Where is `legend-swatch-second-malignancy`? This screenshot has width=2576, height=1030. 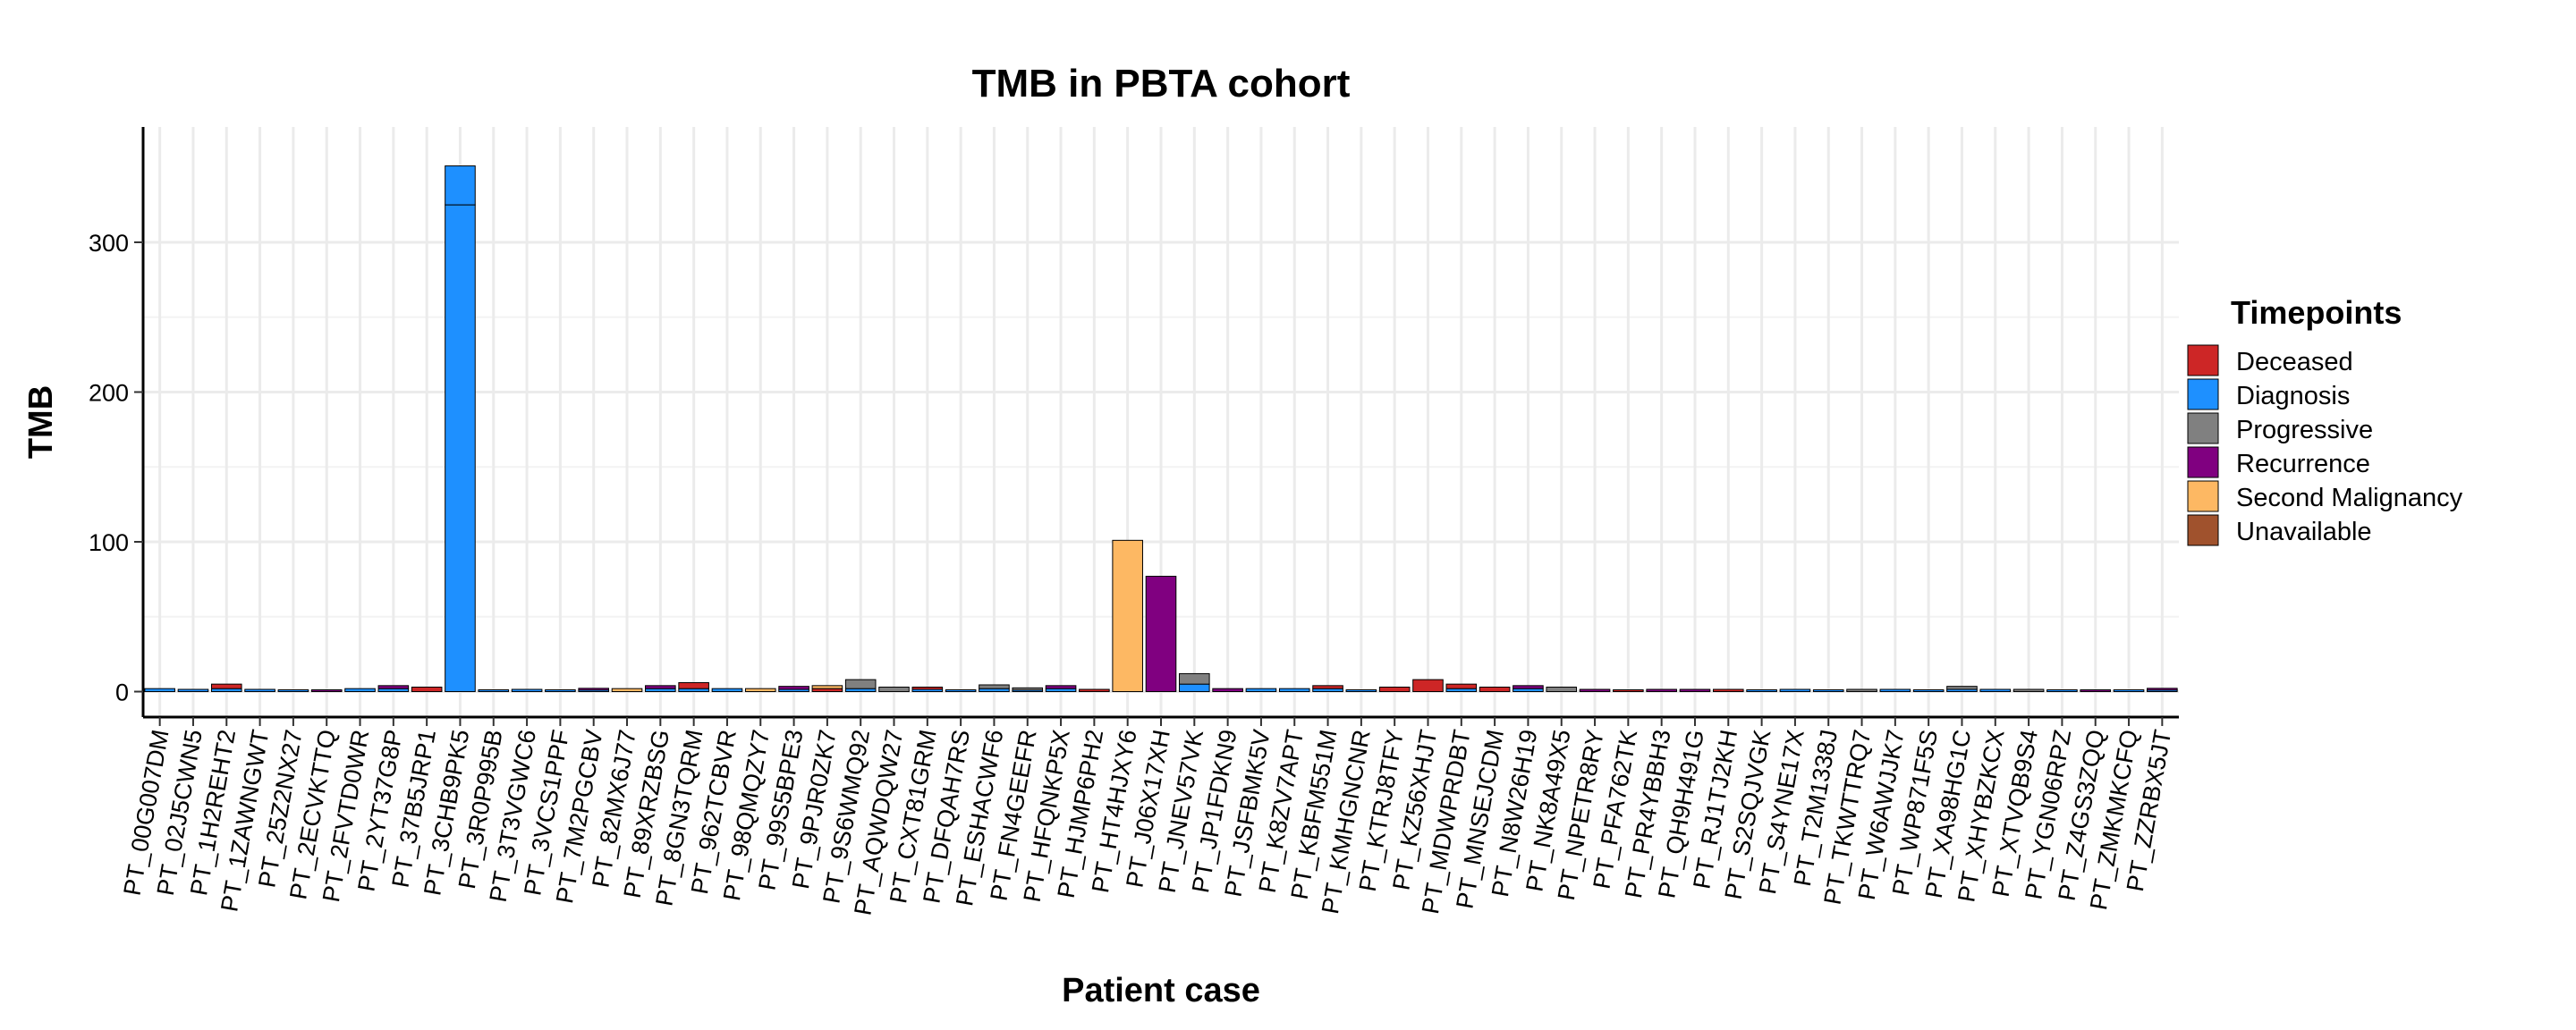
legend-swatch-second-malignancy is located at coordinates (2203, 496).